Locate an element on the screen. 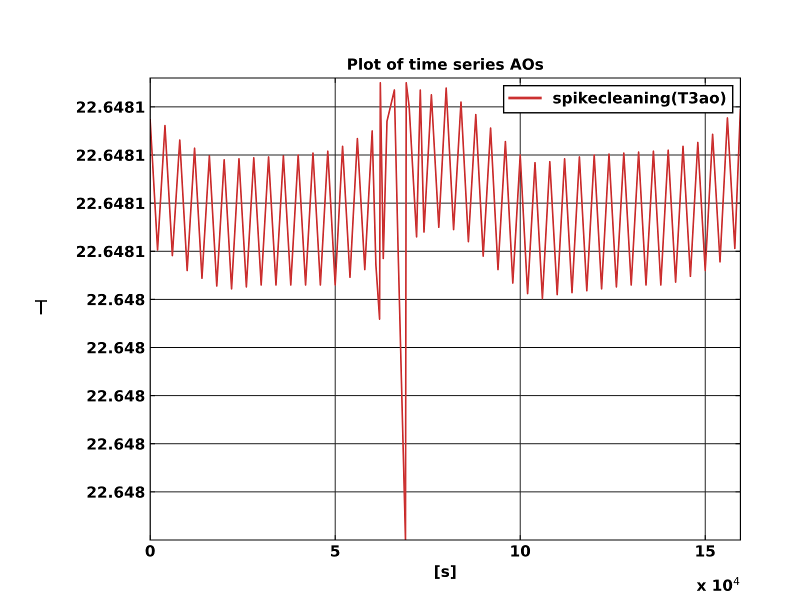  legend-label: spikecleaning(T3ao) is located at coordinates (639, 99).